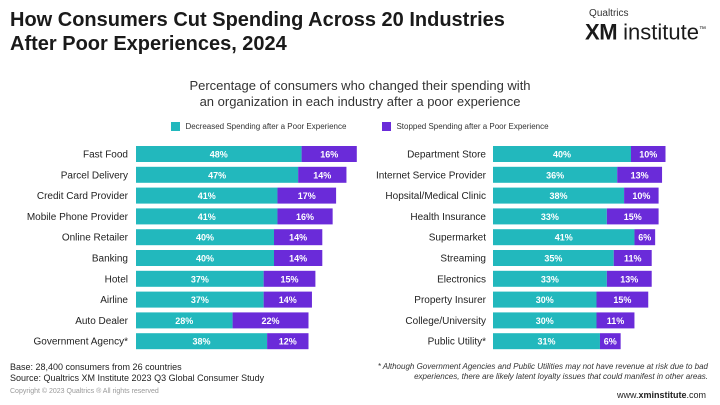 Image resolution: width=720 pixels, height=405 pixels. Describe the element at coordinates (96, 367) in the screenshot. I see `footer-base: Base: 28,400 consumers from 26 countries` at that location.